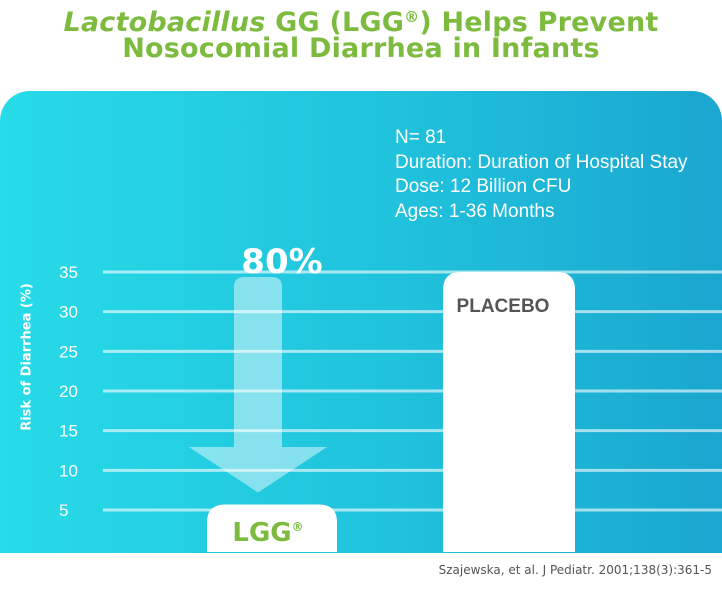 The height and width of the screenshot is (589, 722). Describe the element at coordinates (68, 391) in the screenshot. I see `y-tick-label: 20` at that location.